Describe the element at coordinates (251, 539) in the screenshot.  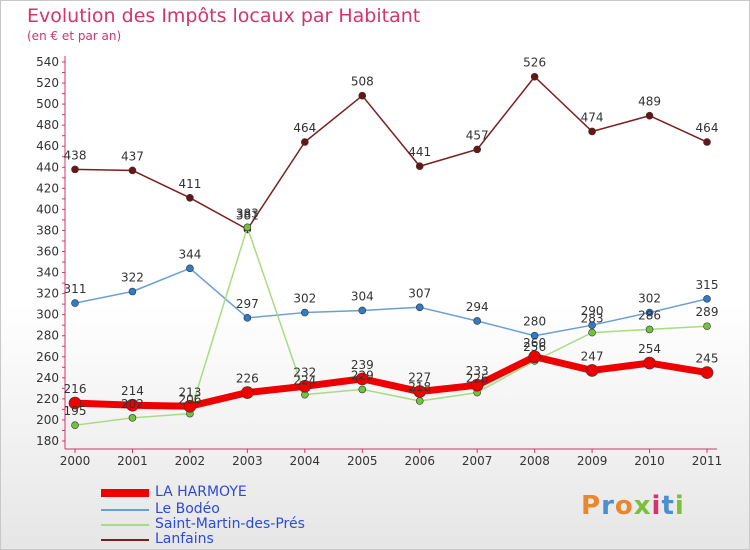
I see `legend-item-lanfains: Lanfains` at that location.